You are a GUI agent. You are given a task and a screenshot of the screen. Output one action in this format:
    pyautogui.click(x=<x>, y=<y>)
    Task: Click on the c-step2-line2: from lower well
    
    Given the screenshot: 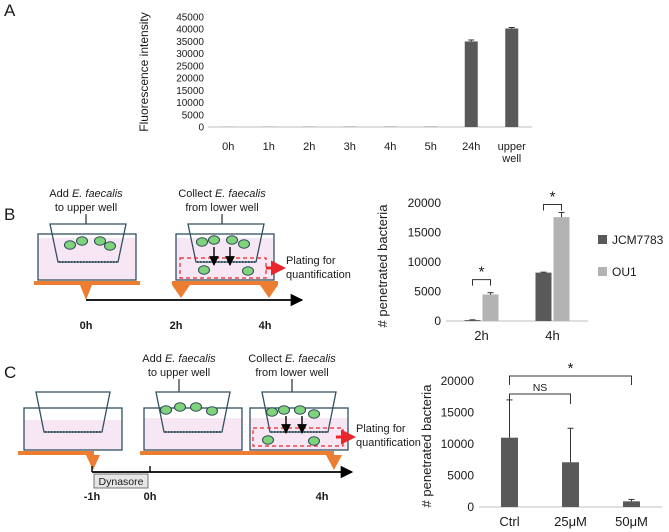 What is the action you would take?
    pyautogui.click(x=291, y=373)
    